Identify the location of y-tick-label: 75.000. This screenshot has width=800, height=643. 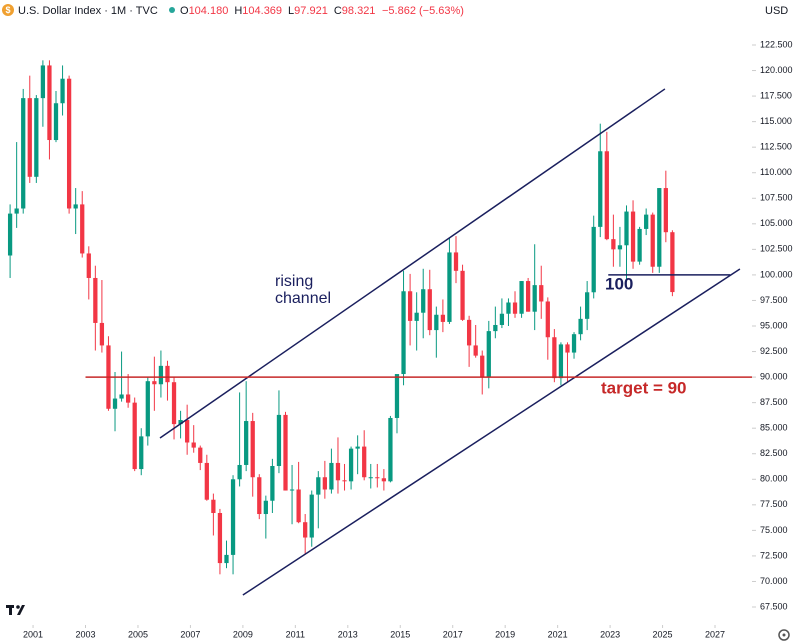
(774, 530).